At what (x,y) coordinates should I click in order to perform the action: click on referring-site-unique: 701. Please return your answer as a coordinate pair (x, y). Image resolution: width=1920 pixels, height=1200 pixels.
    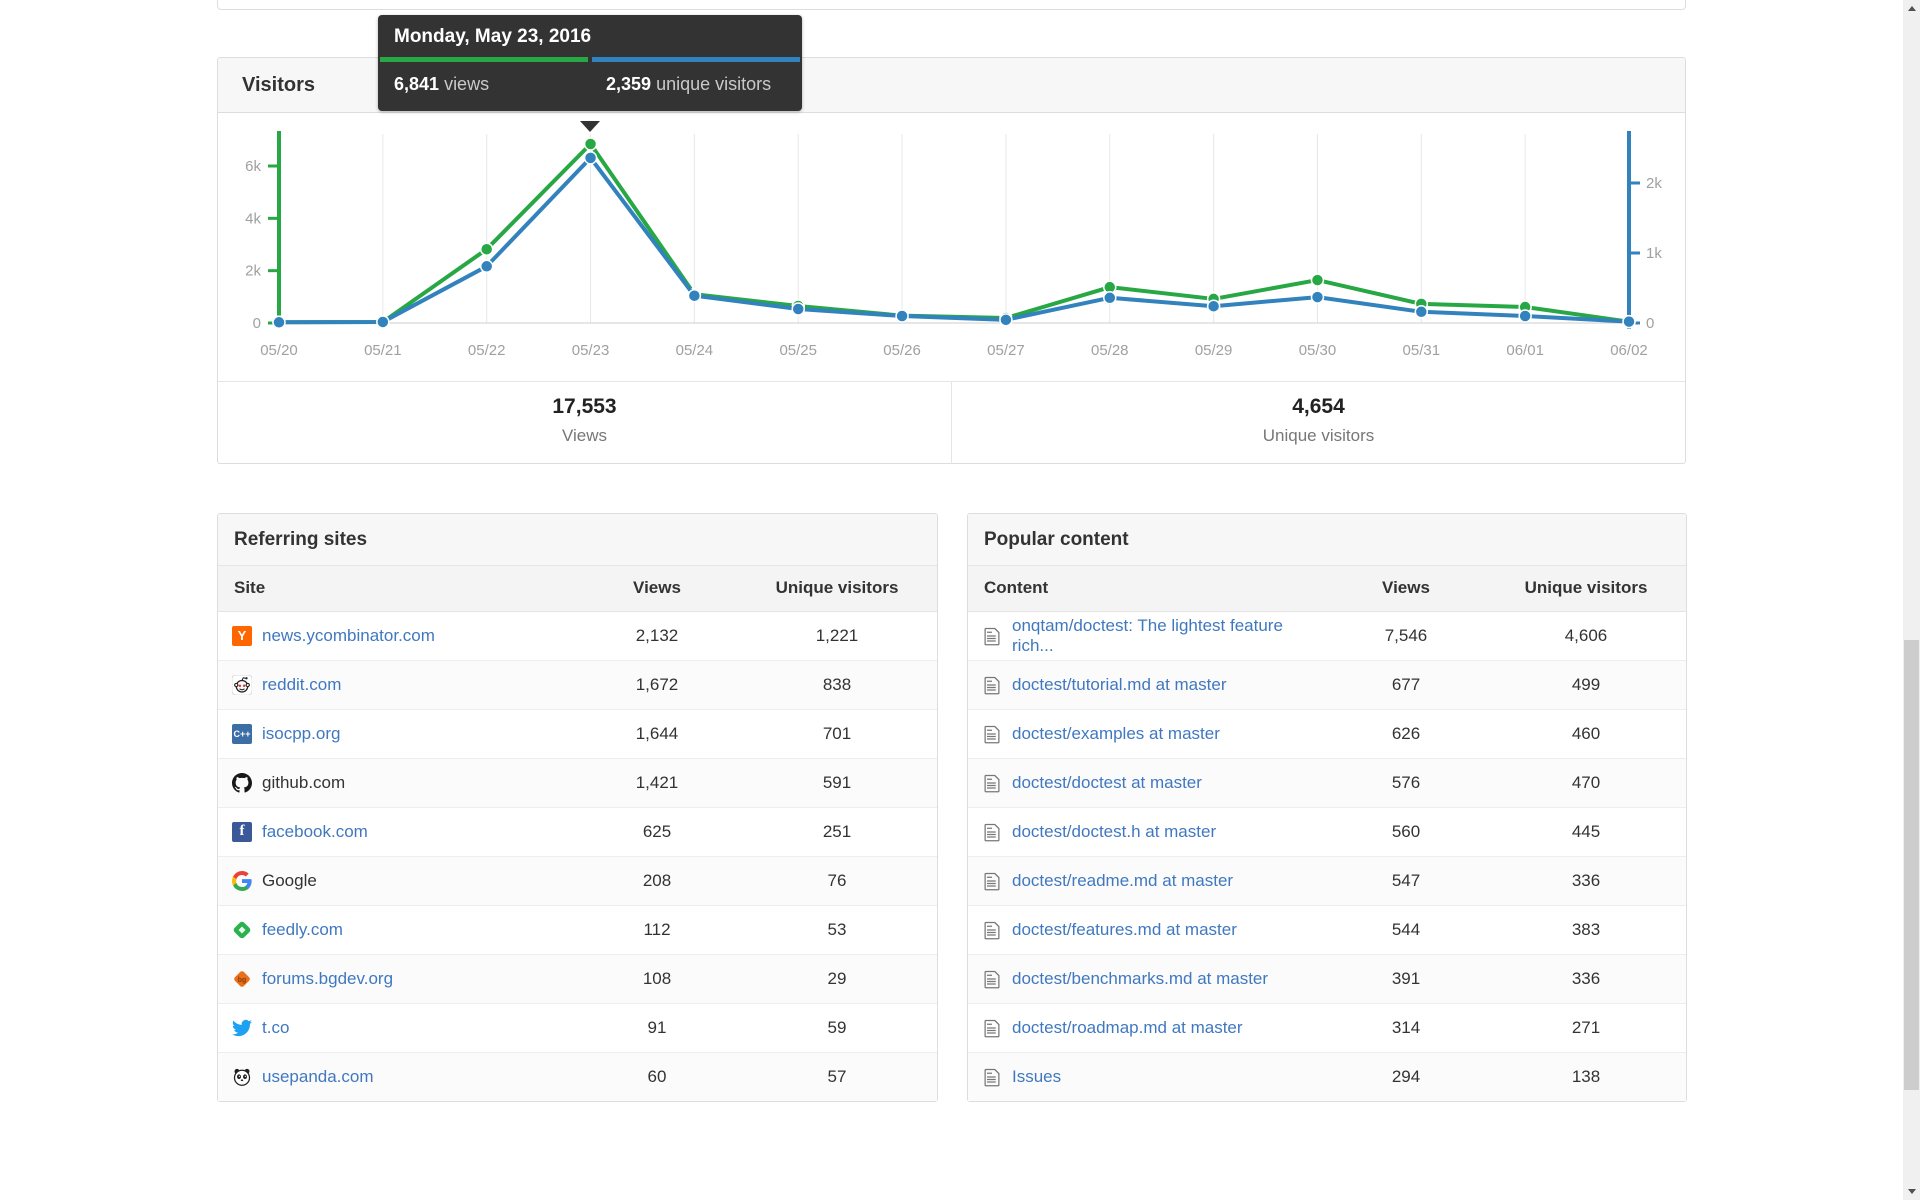
    Looking at the image, I should click on (837, 733).